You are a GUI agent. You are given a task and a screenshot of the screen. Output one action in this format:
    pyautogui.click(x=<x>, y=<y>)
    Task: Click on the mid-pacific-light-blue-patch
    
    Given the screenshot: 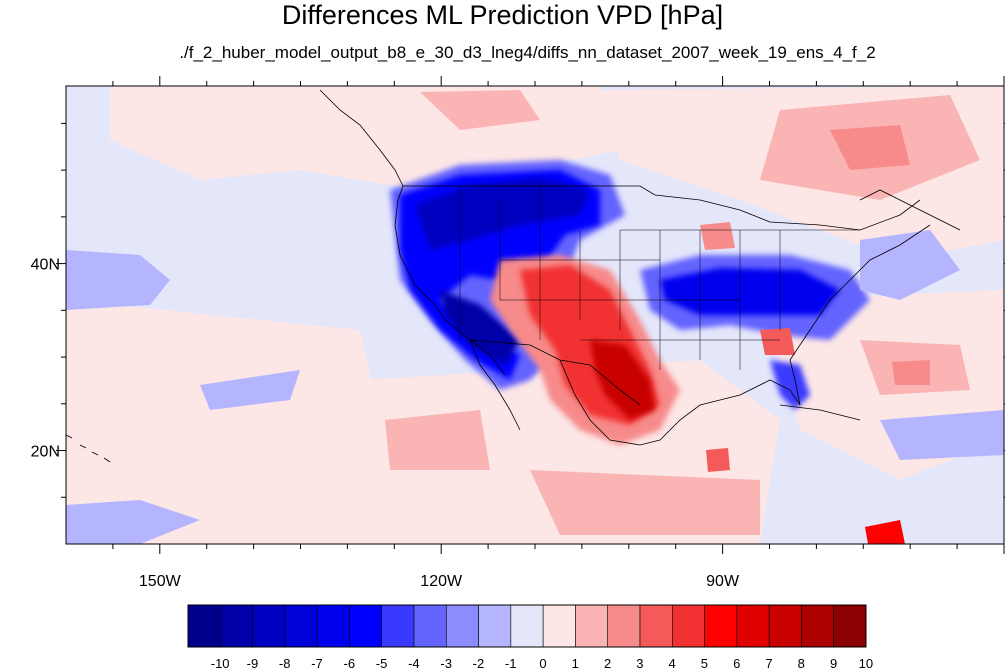 What is the action you would take?
    pyautogui.click(x=250, y=390)
    